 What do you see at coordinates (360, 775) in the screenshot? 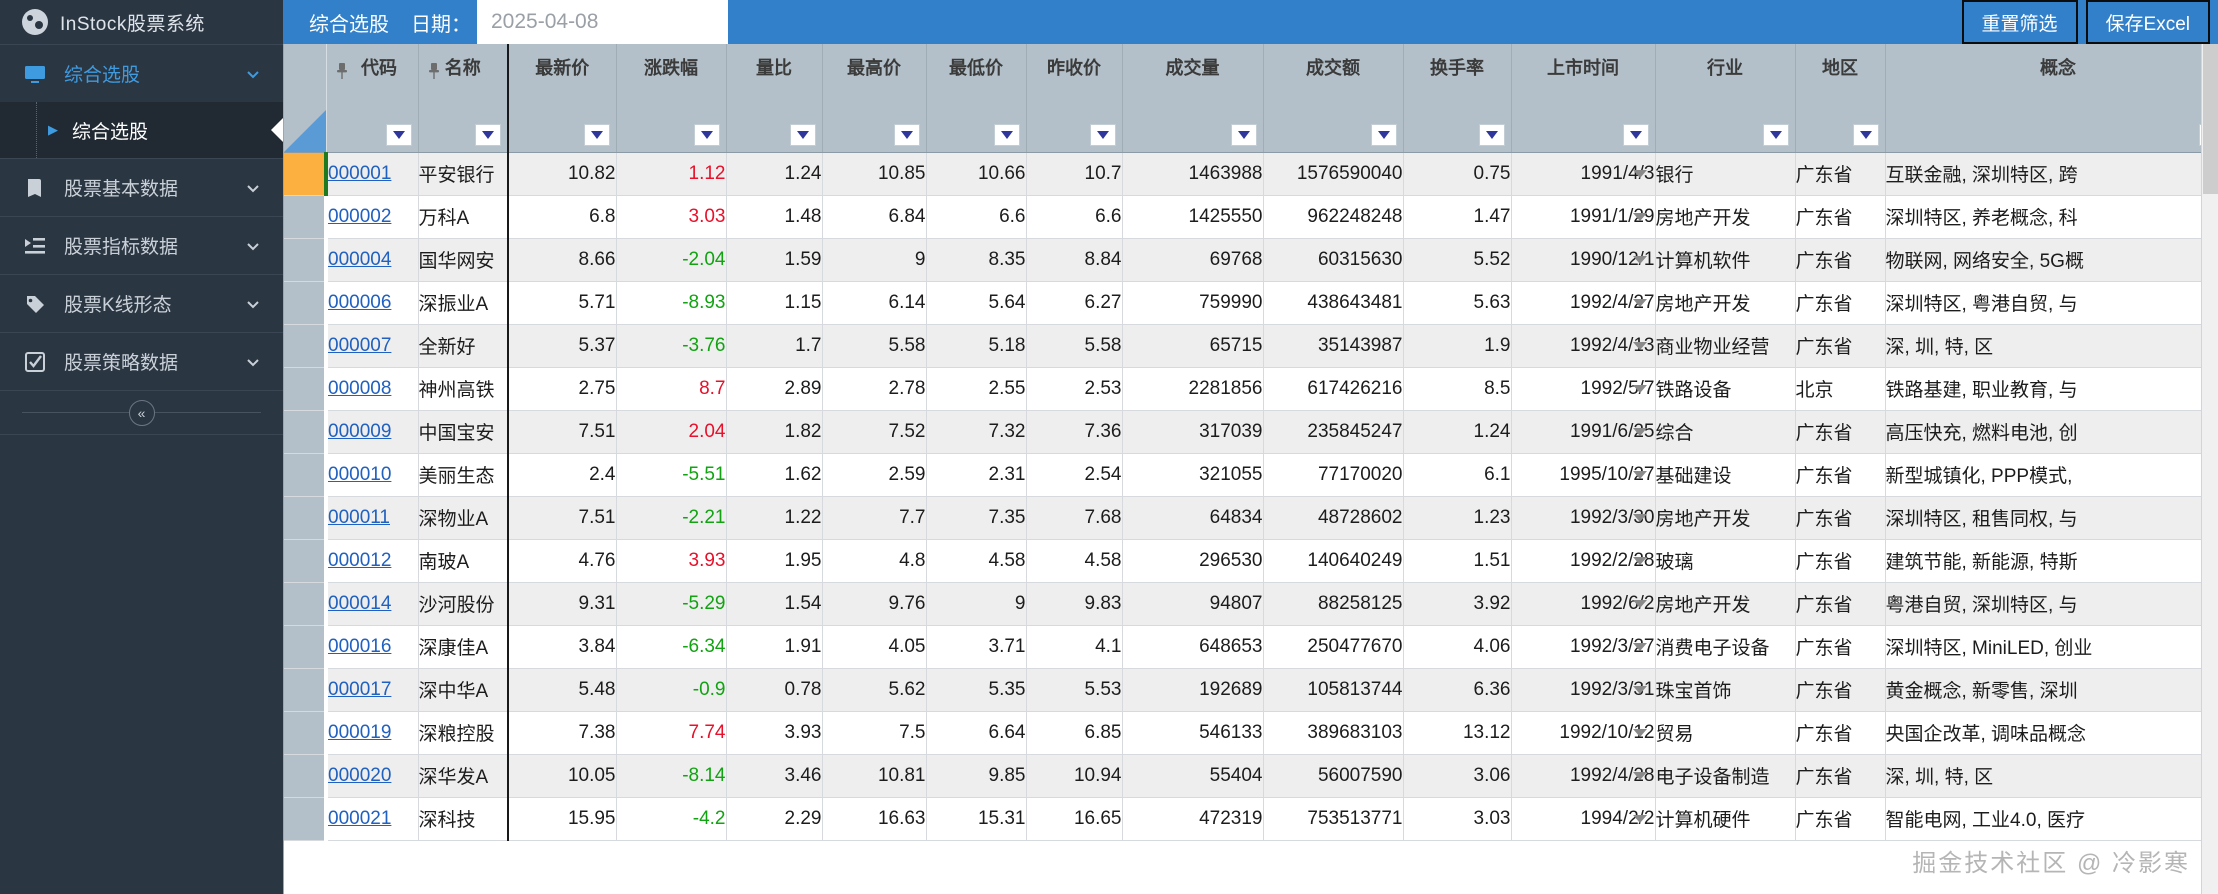
I see `stock-code-link: 000020` at bounding box center [360, 775].